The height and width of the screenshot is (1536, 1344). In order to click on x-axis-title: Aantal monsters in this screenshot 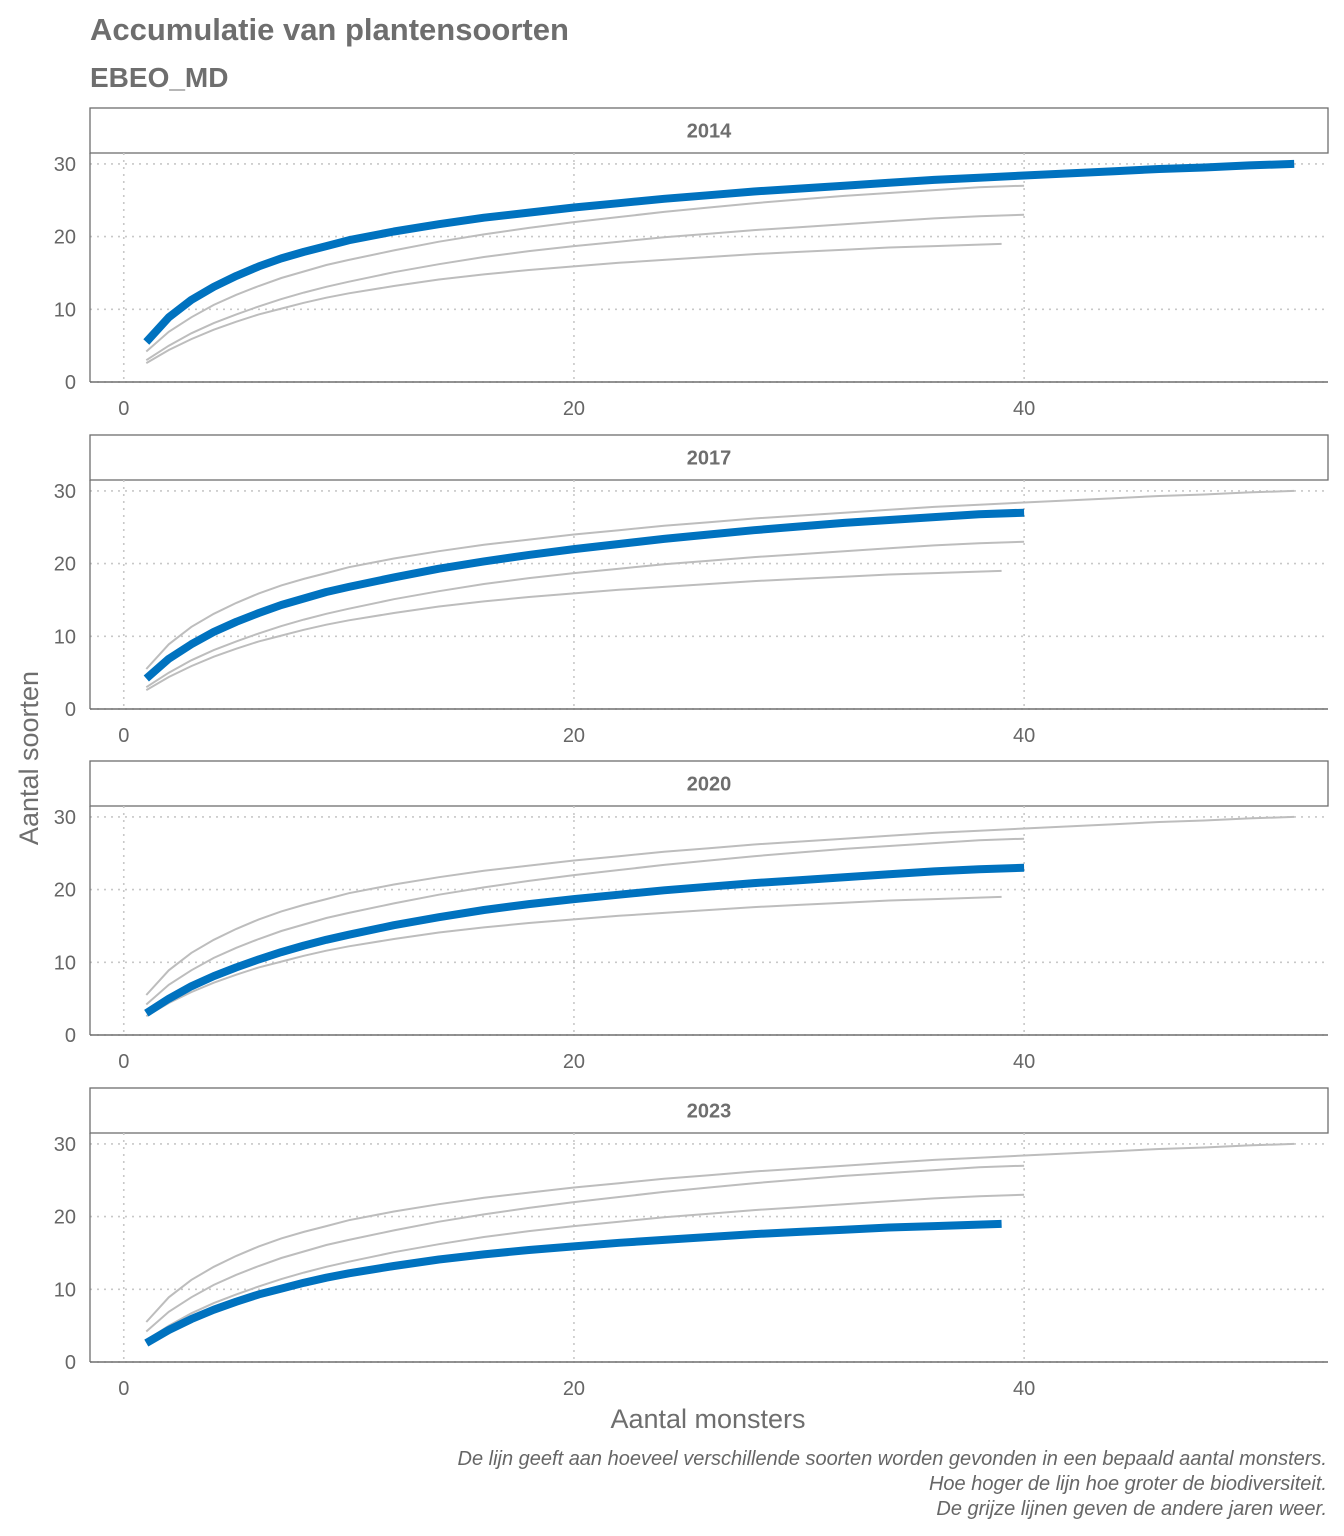, I will do `click(707, 1419)`.